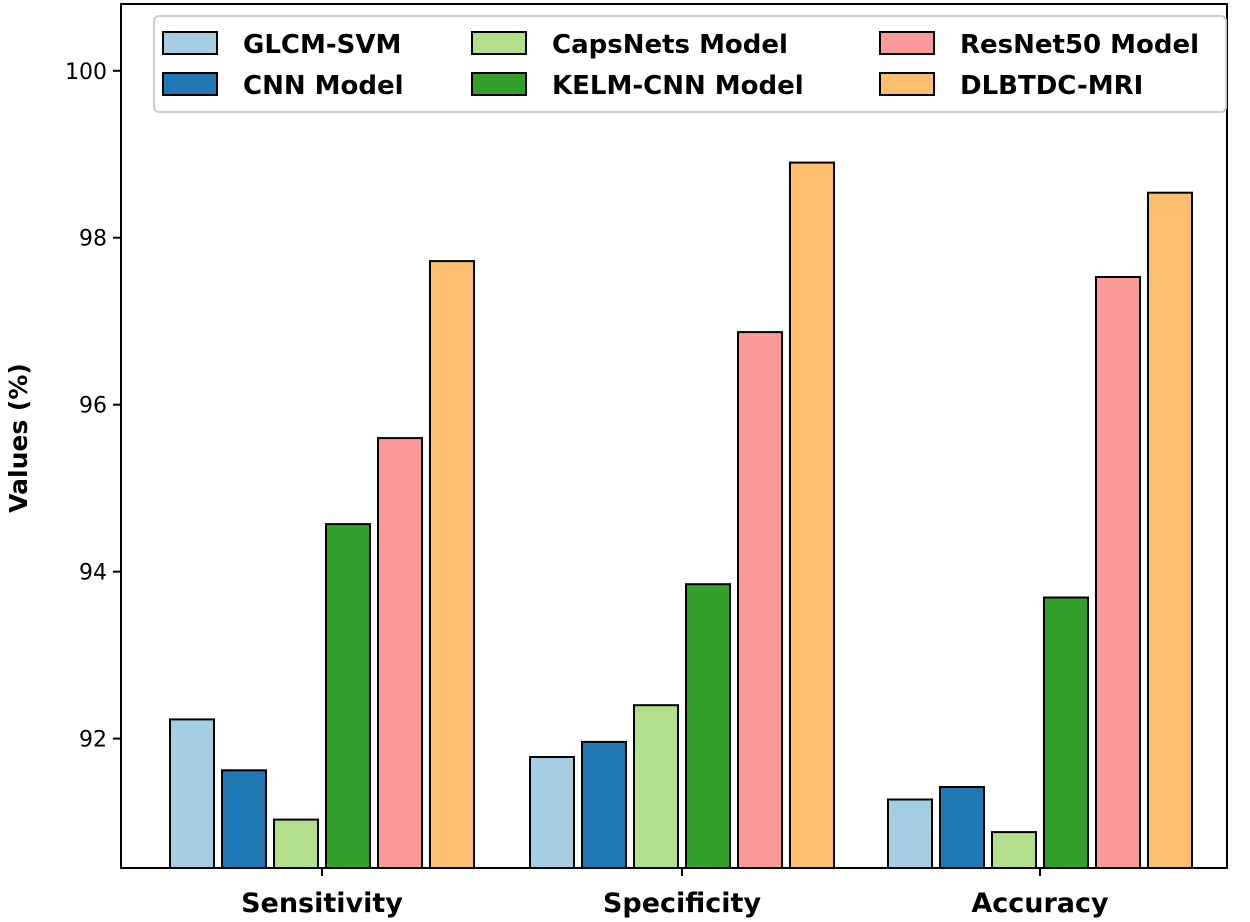  Describe the element at coordinates (400, 653) in the screenshot. I see `bar-resnet50-model-sensitivity` at that location.